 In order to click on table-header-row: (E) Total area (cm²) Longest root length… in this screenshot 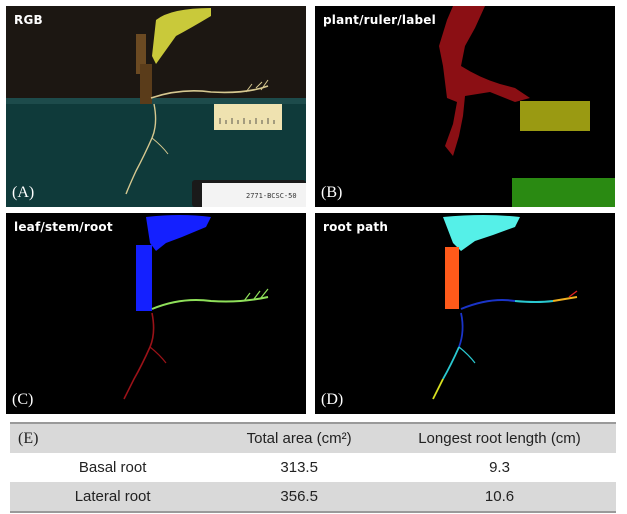, I will do `click(313, 438)`.